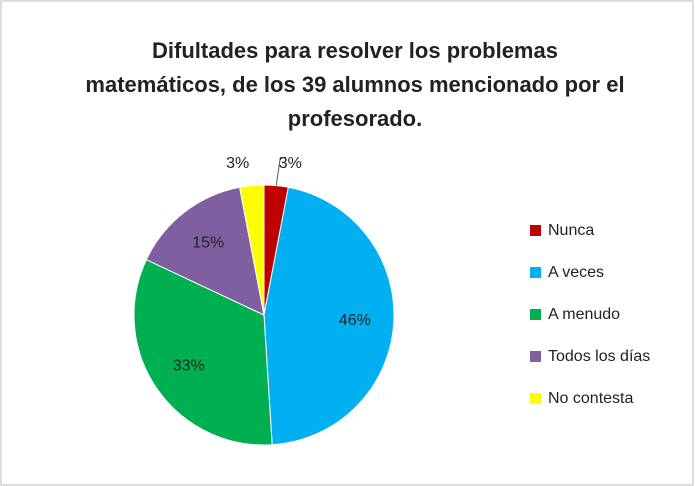  I want to click on legend-label: No contesta, so click(590, 398).